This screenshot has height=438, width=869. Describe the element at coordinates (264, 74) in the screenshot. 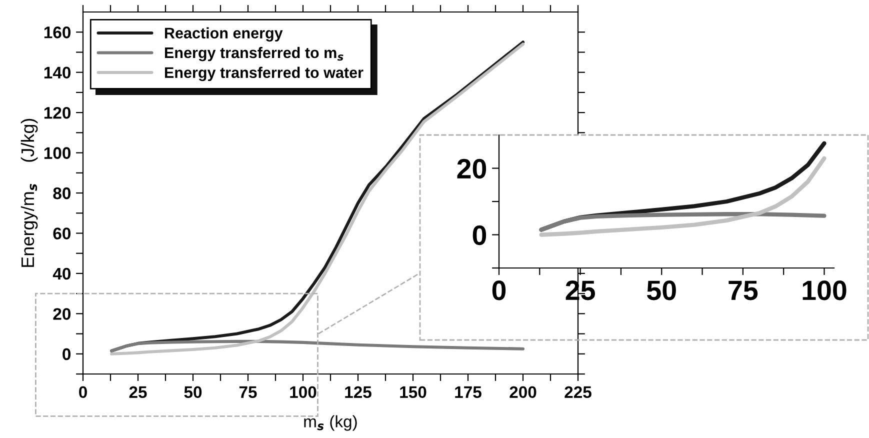

I see `legend-label: Energy transferred to water` at that location.